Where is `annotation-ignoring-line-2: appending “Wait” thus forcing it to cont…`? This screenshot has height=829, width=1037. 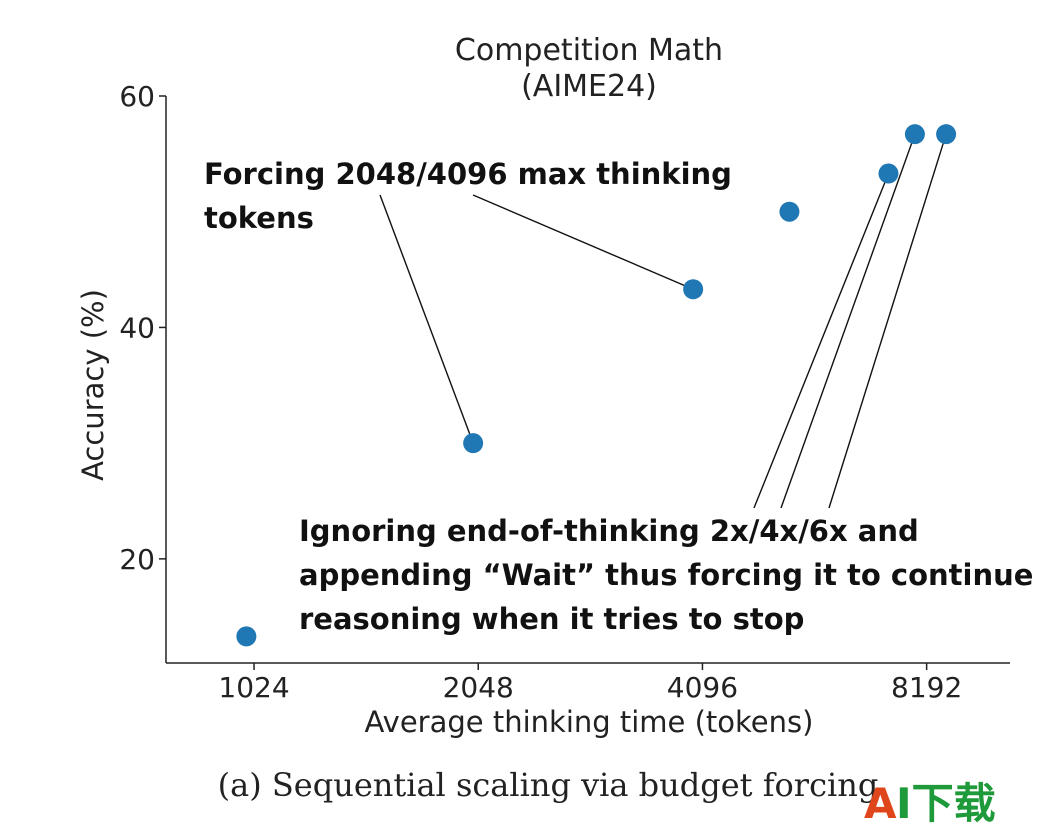 annotation-ignoring-line-2: appending “Wait” thus forcing it to cont… is located at coordinates (666, 575).